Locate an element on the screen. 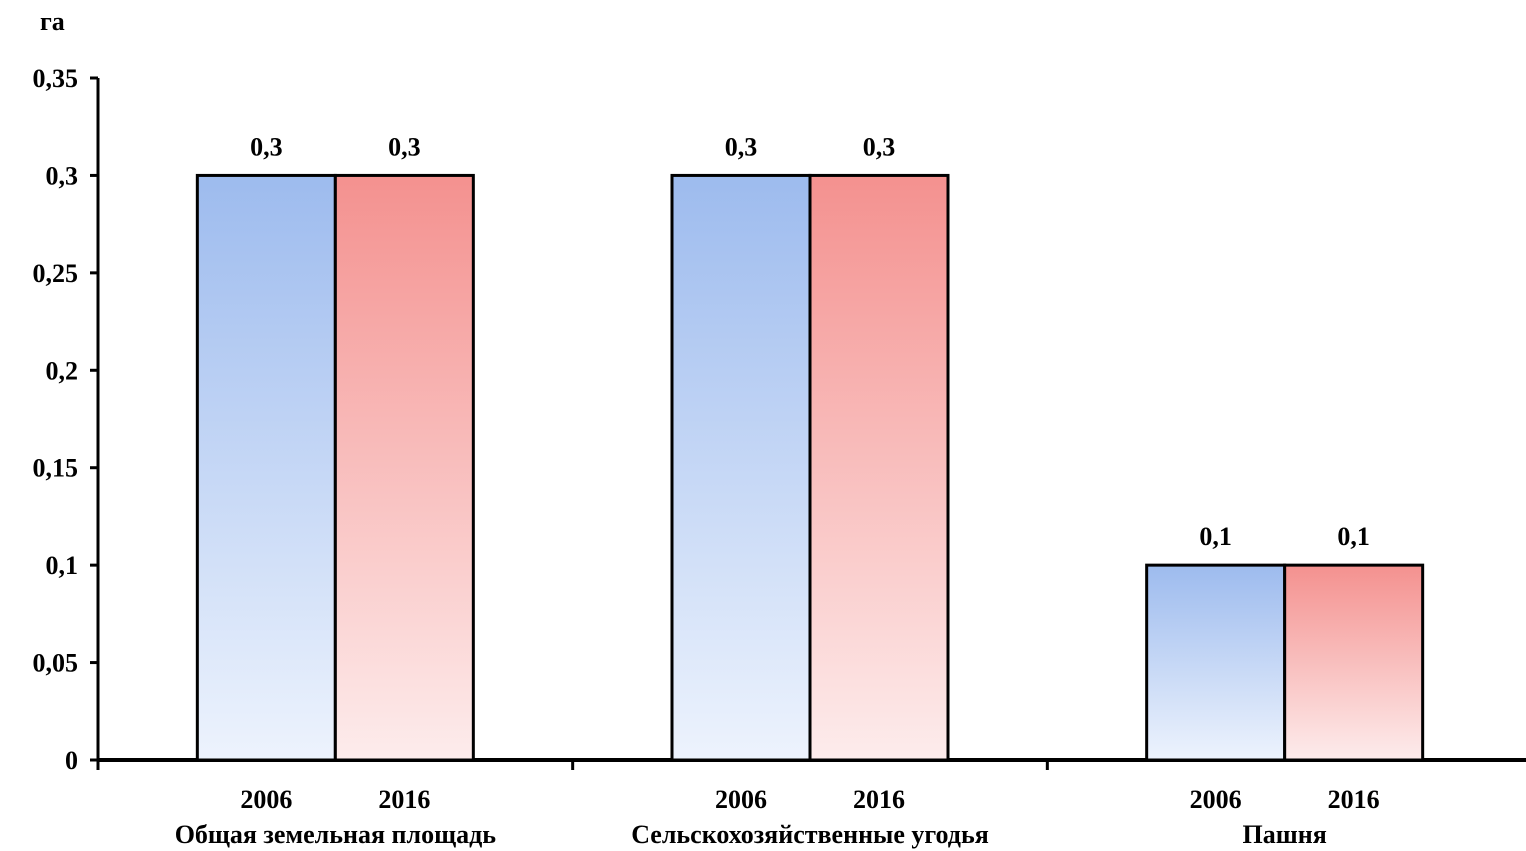  y-tick-label: 0,2 is located at coordinates (62, 370).